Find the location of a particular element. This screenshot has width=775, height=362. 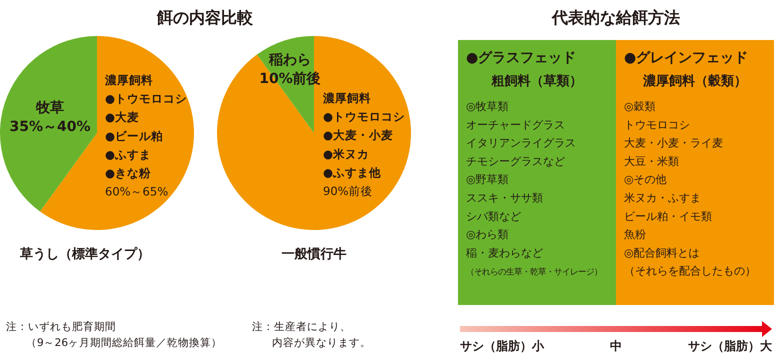

text: ビール粕・イモ類 is located at coordinates (668, 216).